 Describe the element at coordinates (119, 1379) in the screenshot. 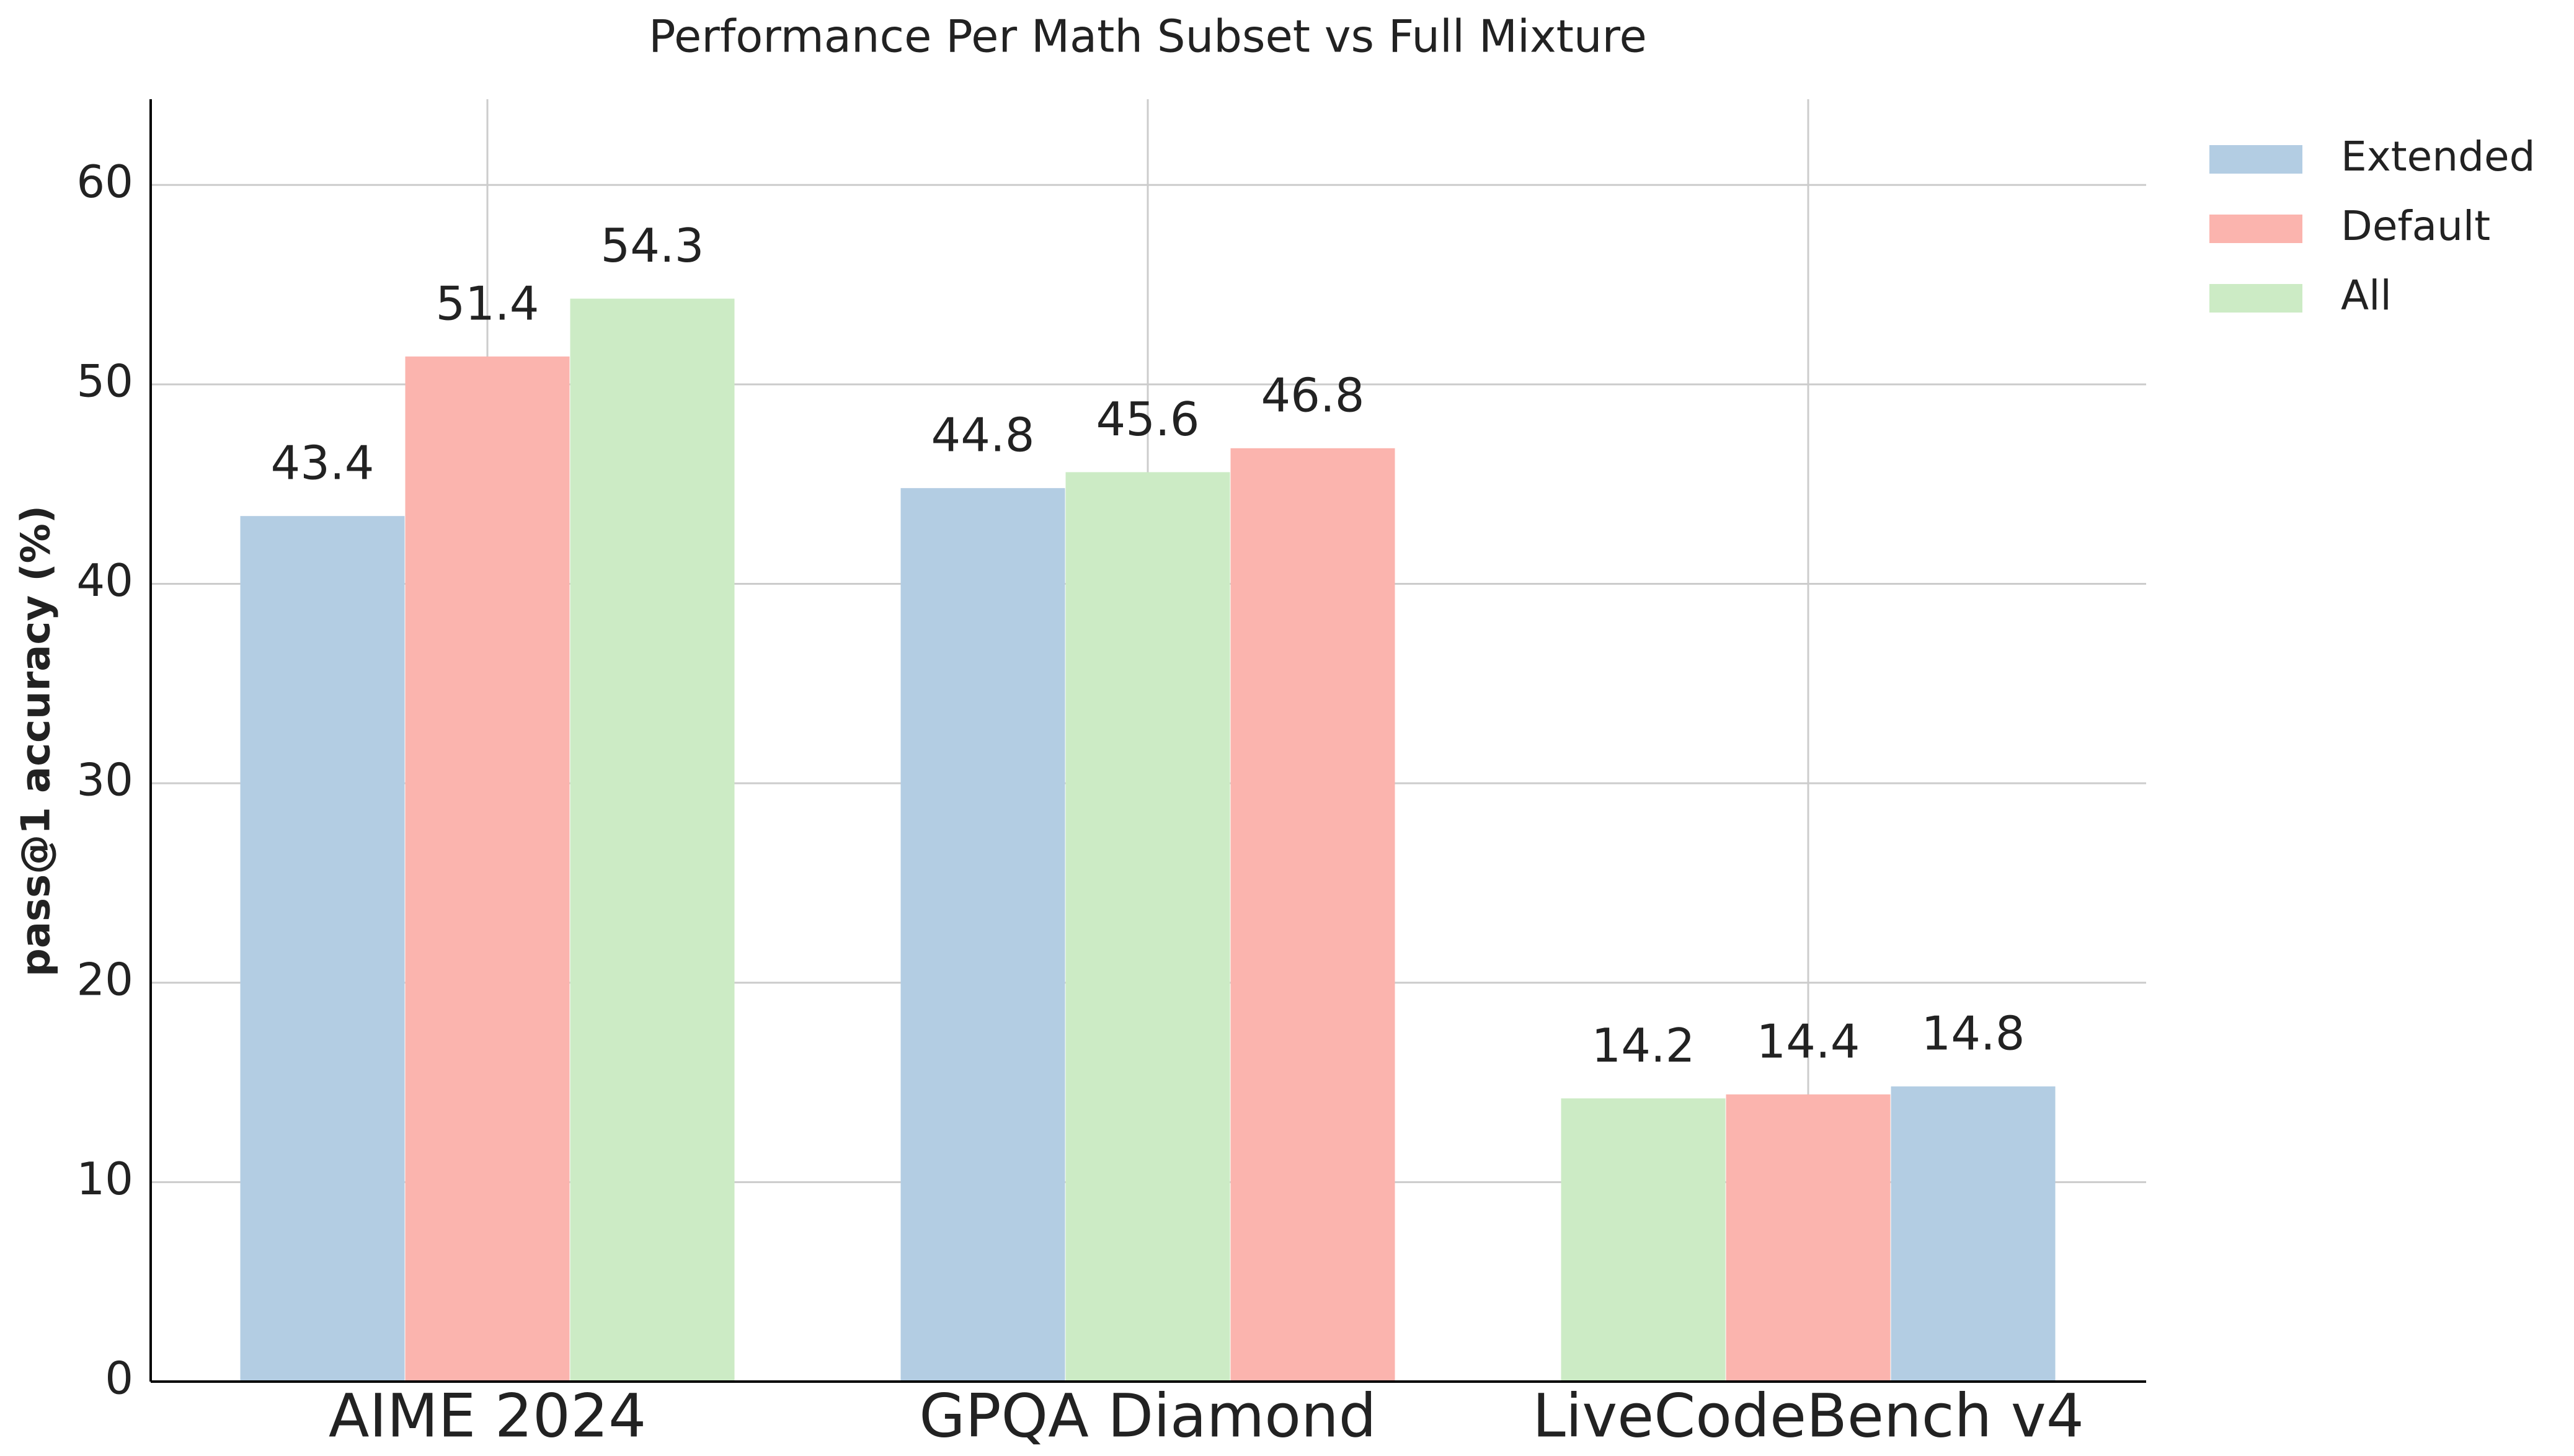

I see `y-tick-label: 0` at that location.